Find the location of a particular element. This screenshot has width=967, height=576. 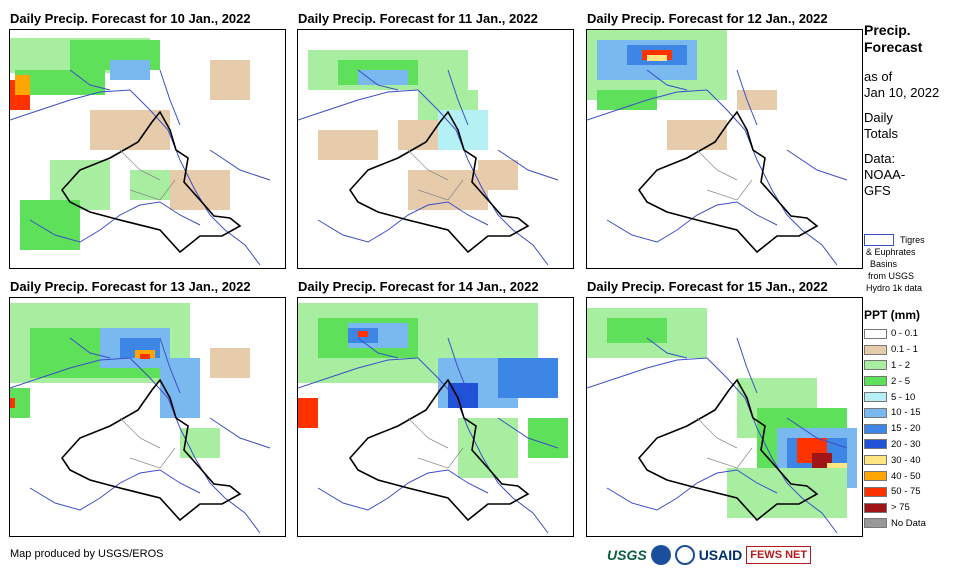

legend-title: PPT (mm) is located at coordinates (892, 315).